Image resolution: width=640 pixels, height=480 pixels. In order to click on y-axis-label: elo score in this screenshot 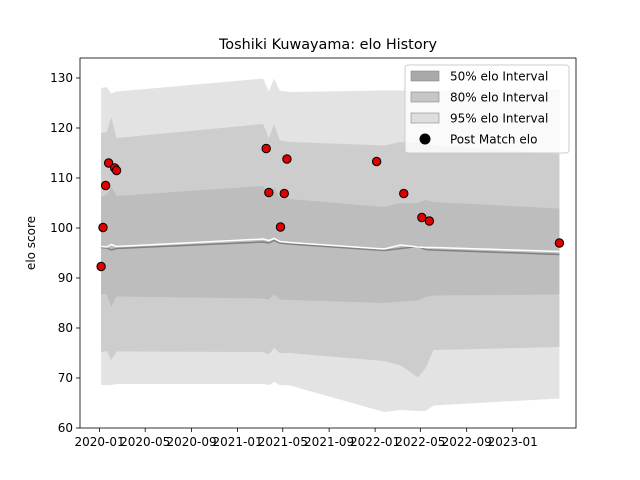, I will do `click(31, 243)`.